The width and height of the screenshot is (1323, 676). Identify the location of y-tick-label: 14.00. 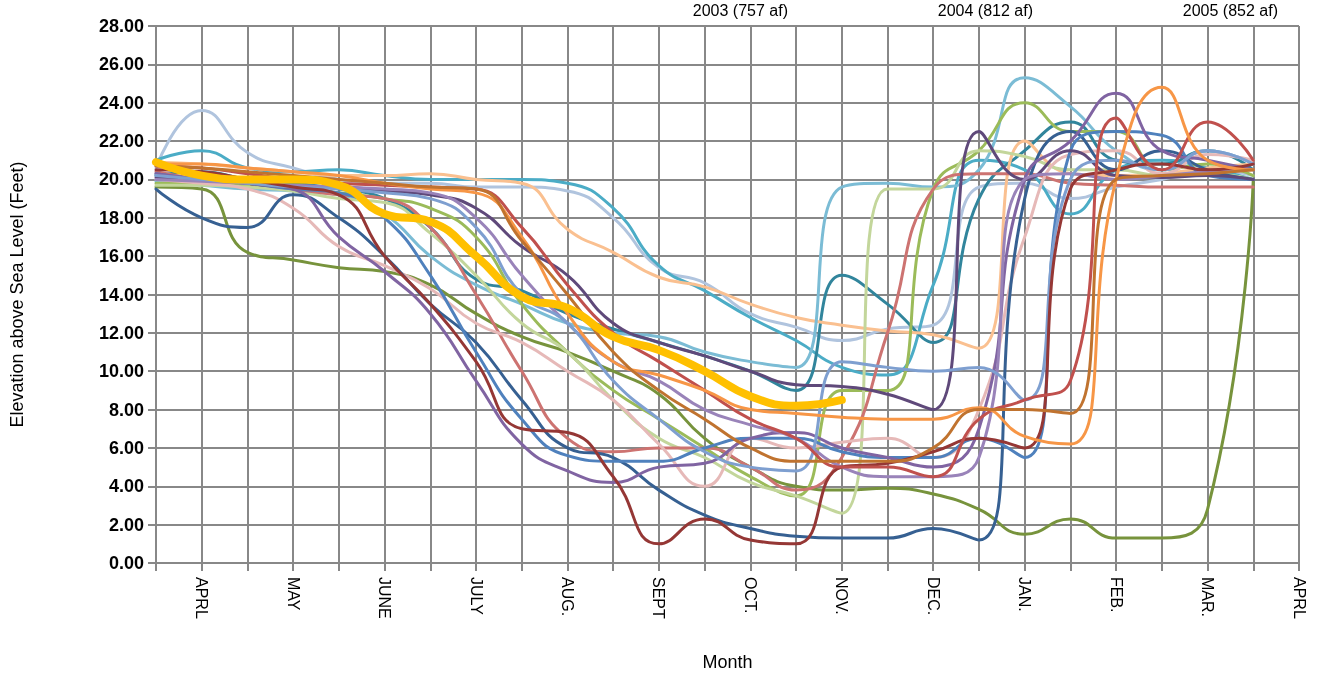
(121, 294).